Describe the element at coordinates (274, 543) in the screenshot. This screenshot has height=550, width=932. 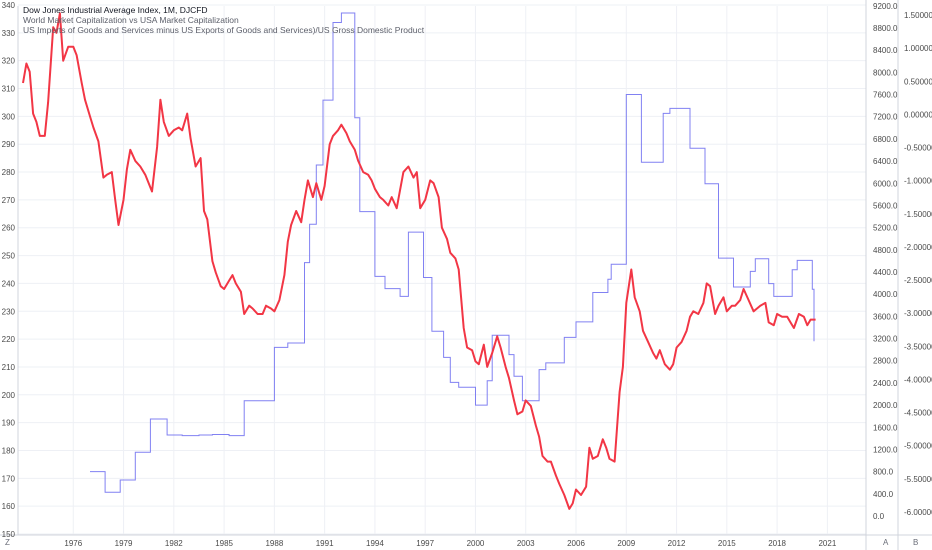
I see `time-tick-label: 1988` at that location.